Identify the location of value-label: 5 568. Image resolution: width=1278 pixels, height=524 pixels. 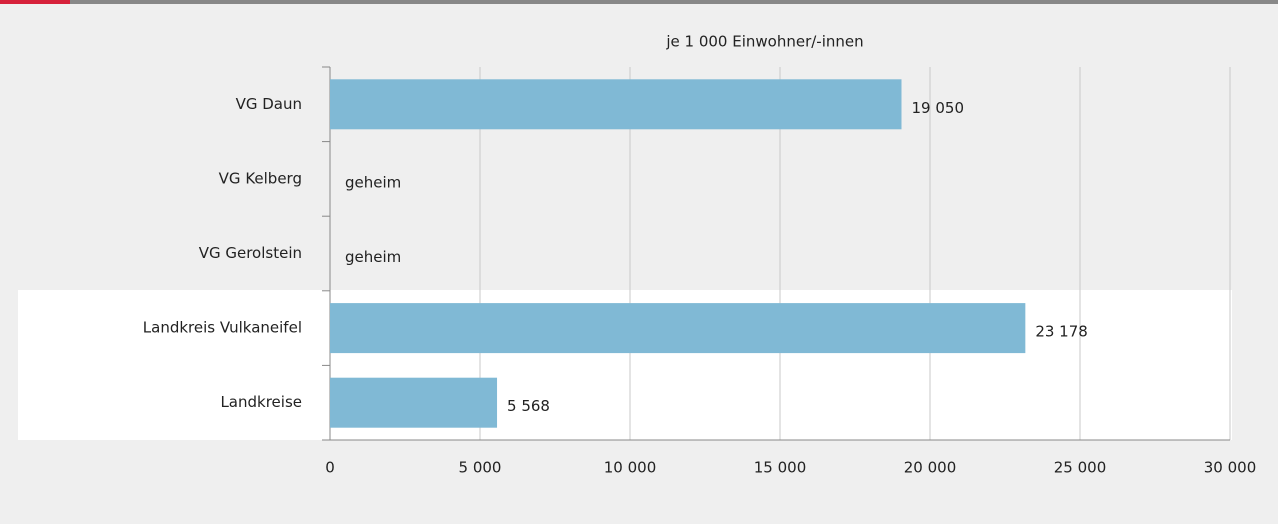
(528, 406).